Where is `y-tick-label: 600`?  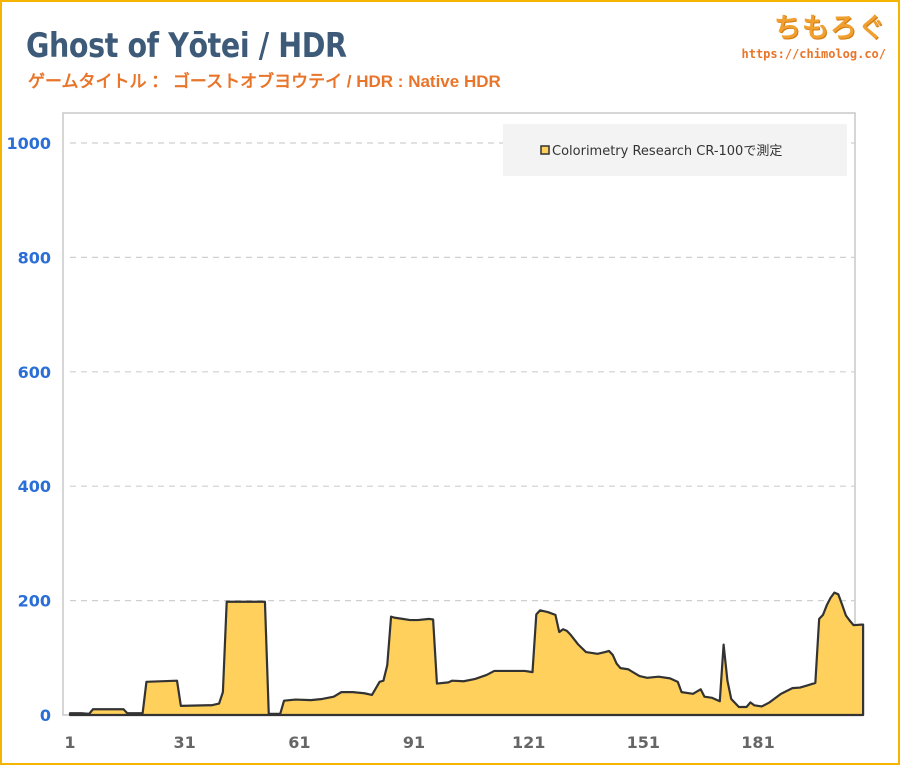 y-tick-label: 600 is located at coordinates (34, 372).